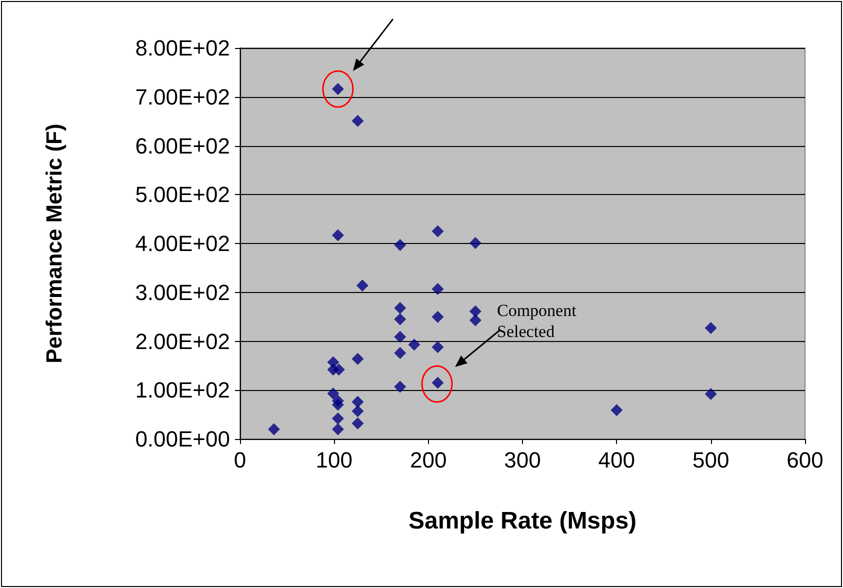 This screenshot has width=843, height=588. Describe the element at coordinates (711, 460) in the screenshot. I see `x-tick-label: 500` at that location.